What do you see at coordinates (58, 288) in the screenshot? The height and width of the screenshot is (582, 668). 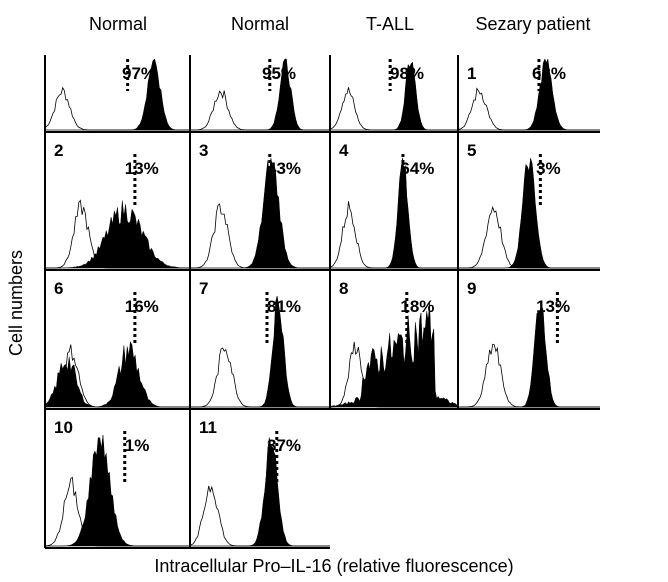 I see `panel-number-label: 6` at bounding box center [58, 288].